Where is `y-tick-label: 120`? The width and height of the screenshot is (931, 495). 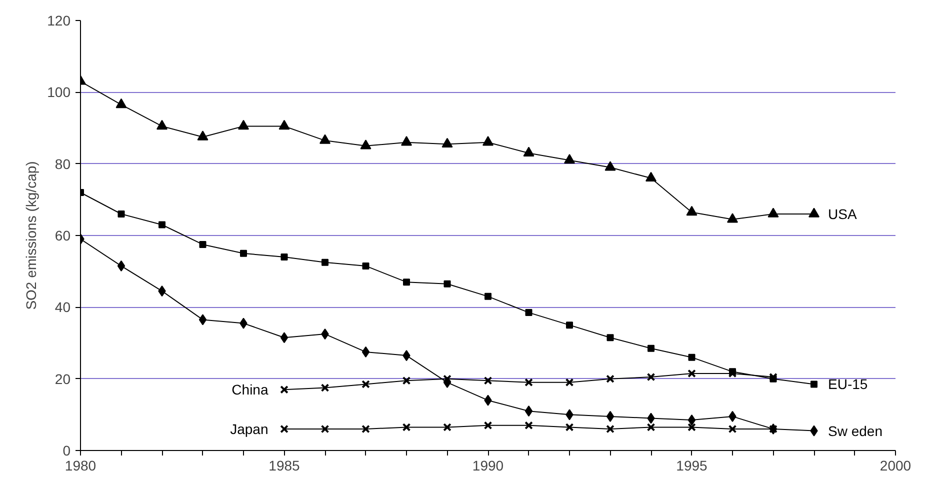 y-tick-label: 120 is located at coordinates (59, 20).